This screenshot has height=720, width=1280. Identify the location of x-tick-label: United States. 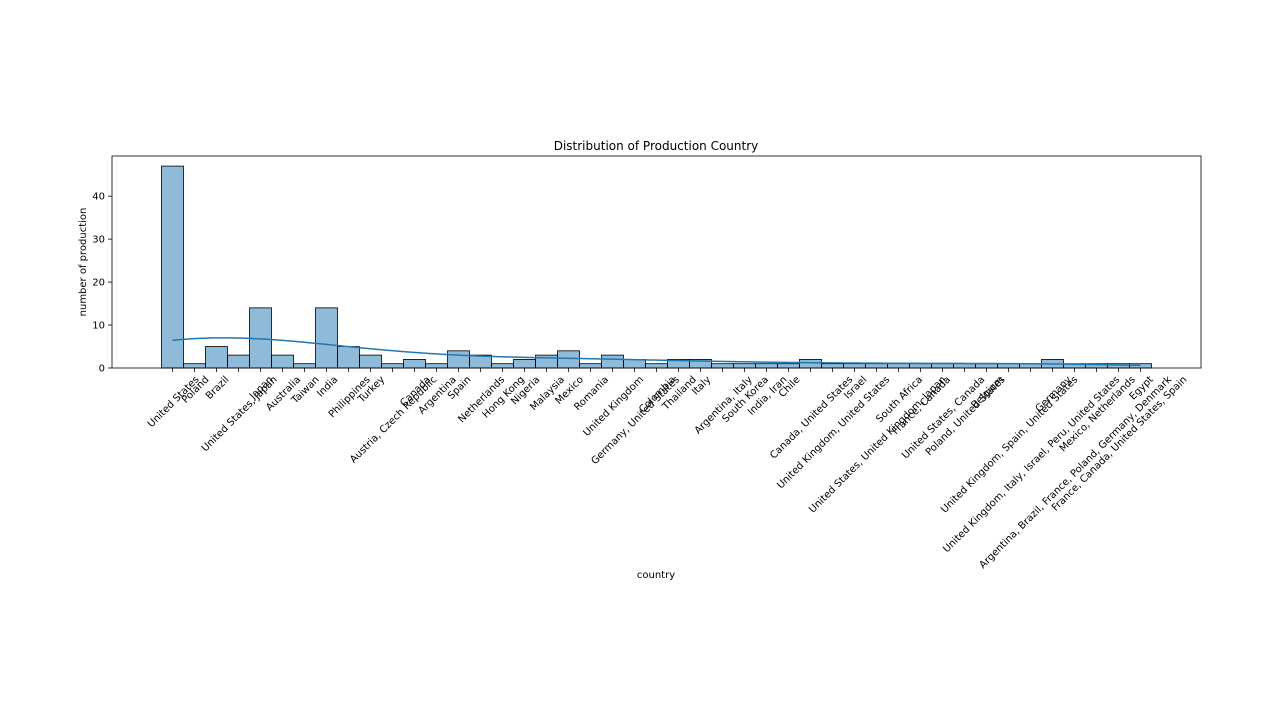
(174, 402).